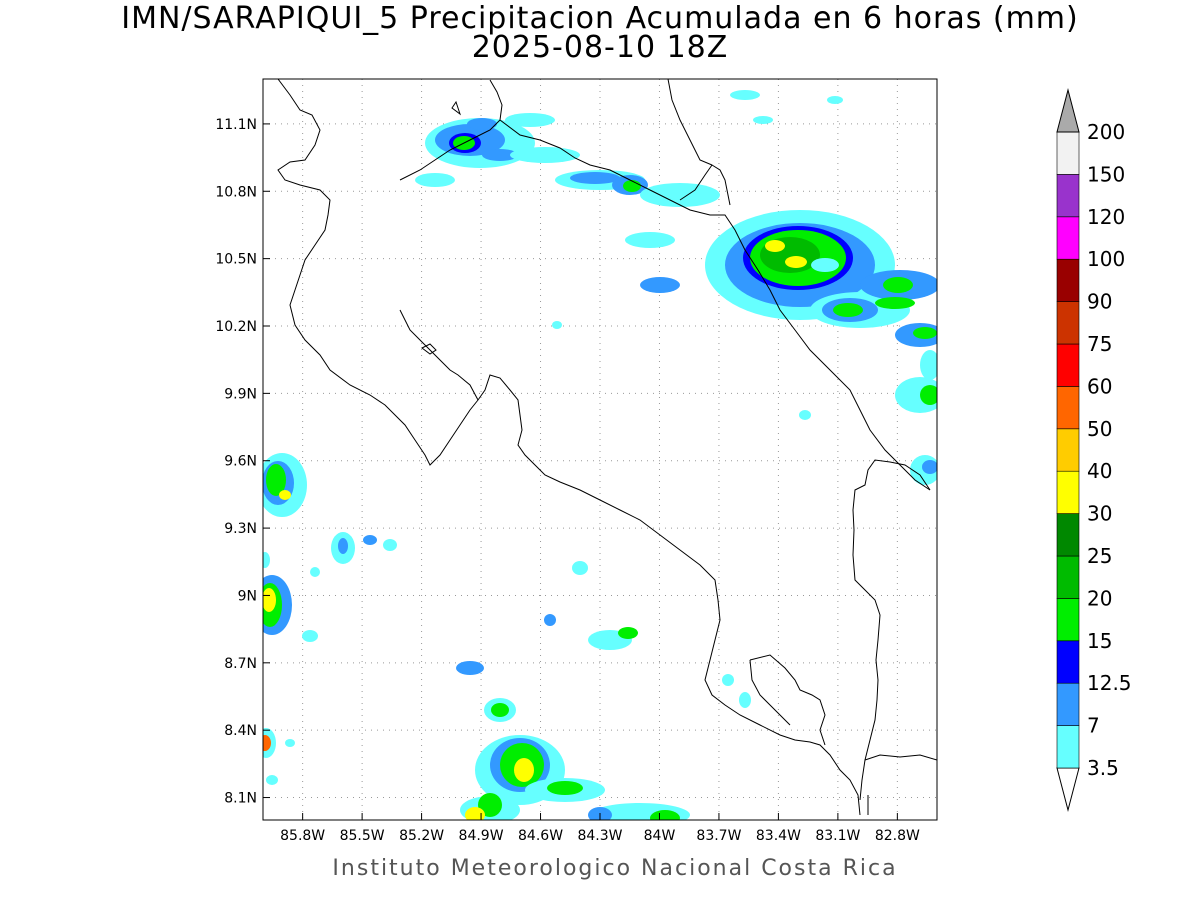 Image resolution: width=1200 pixels, height=900 pixels. I want to click on colorbar-level-label: 120, so click(1106, 217).